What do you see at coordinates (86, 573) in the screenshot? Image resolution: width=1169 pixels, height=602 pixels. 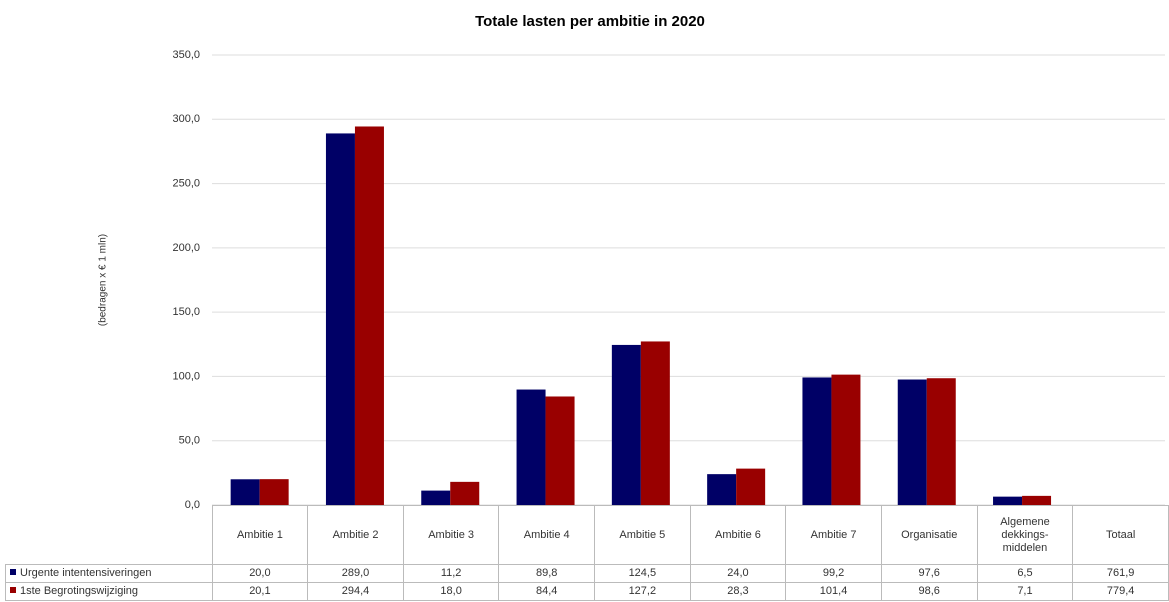 I see `legend-label: Urgente intentensiveringen` at bounding box center [86, 573].